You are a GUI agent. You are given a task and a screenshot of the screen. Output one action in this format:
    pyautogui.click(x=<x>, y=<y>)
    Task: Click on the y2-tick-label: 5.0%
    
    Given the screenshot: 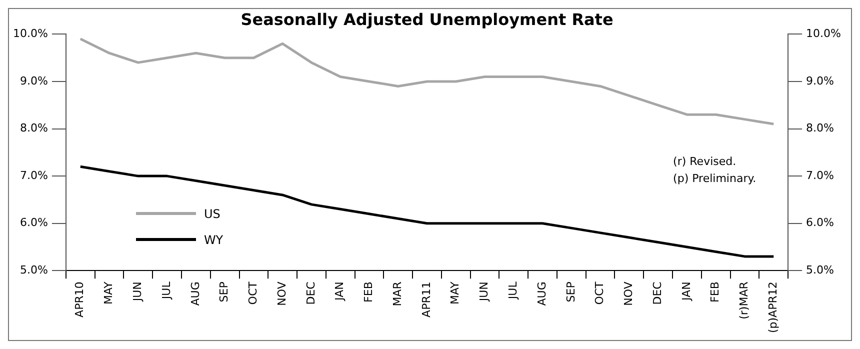 What is the action you would take?
    pyautogui.click(x=820, y=269)
    